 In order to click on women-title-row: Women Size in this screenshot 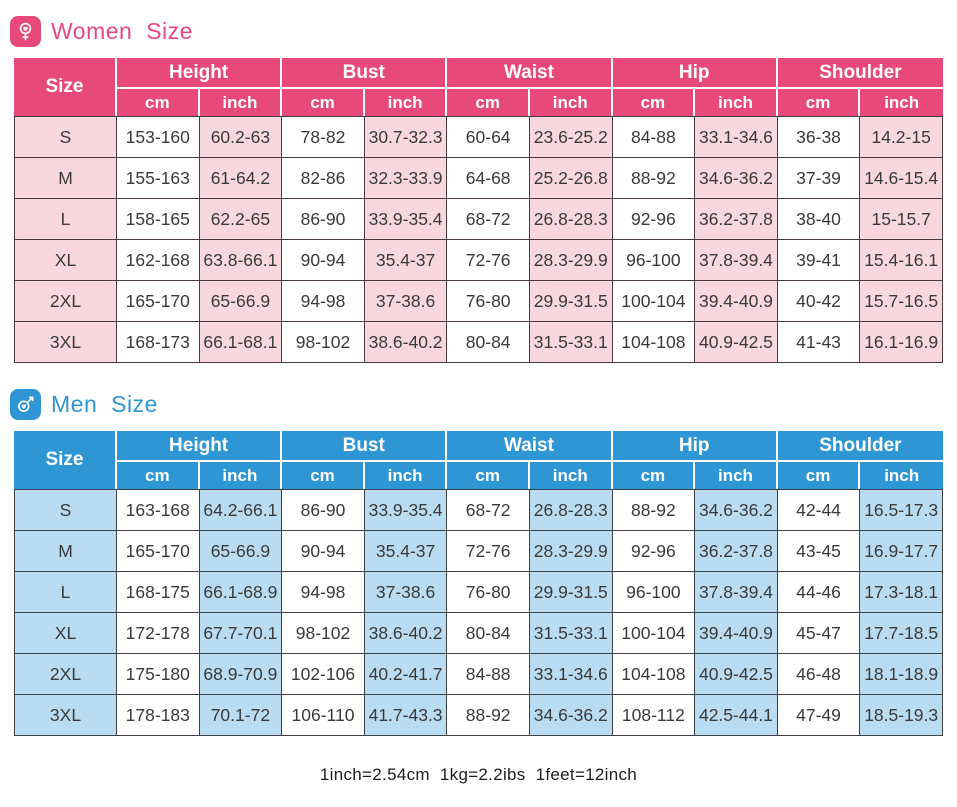, I will do `click(476, 31)`.